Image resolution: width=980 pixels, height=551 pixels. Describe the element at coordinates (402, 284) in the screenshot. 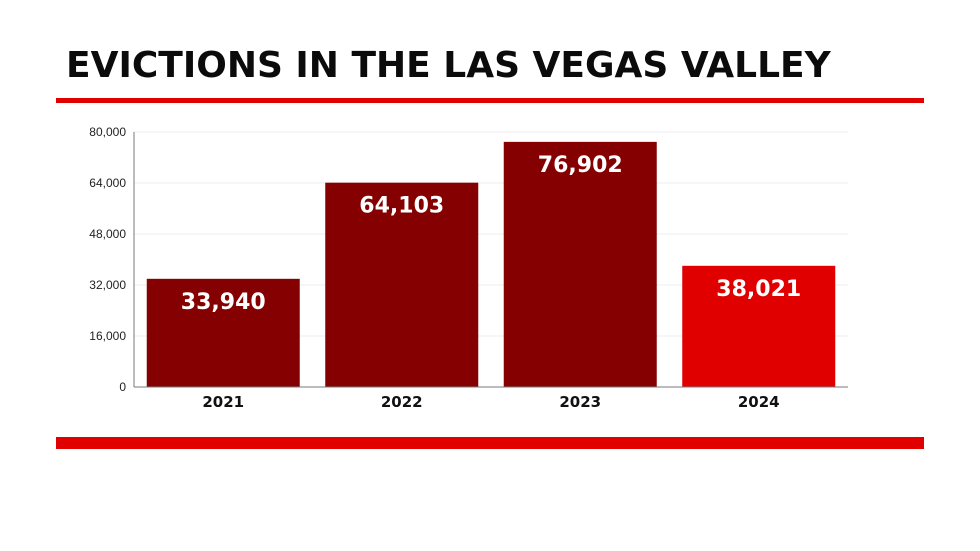

I see `bar-2022` at that location.